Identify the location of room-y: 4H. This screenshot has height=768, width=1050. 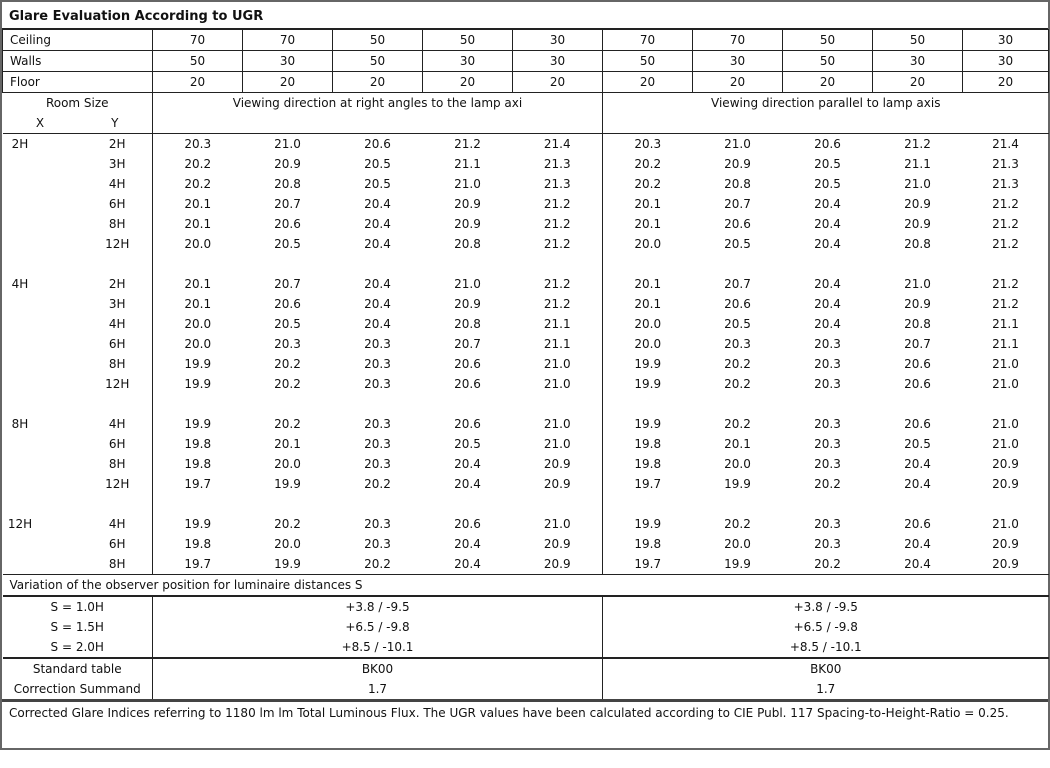
(117, 524).